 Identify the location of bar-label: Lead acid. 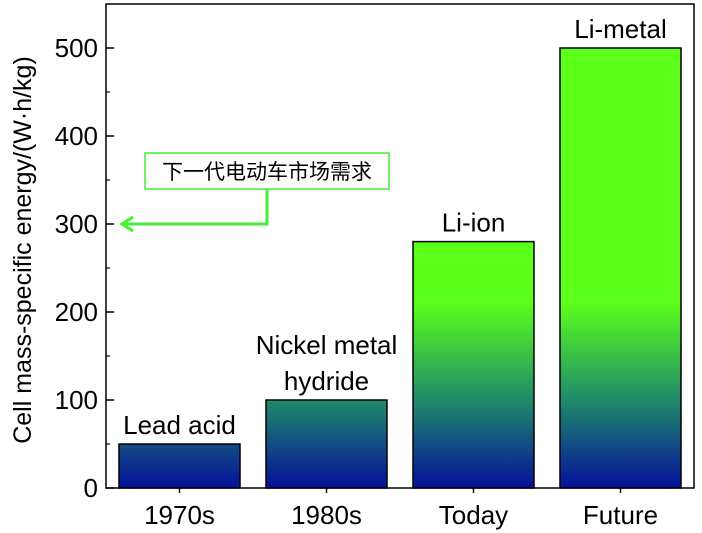
(179, 425).